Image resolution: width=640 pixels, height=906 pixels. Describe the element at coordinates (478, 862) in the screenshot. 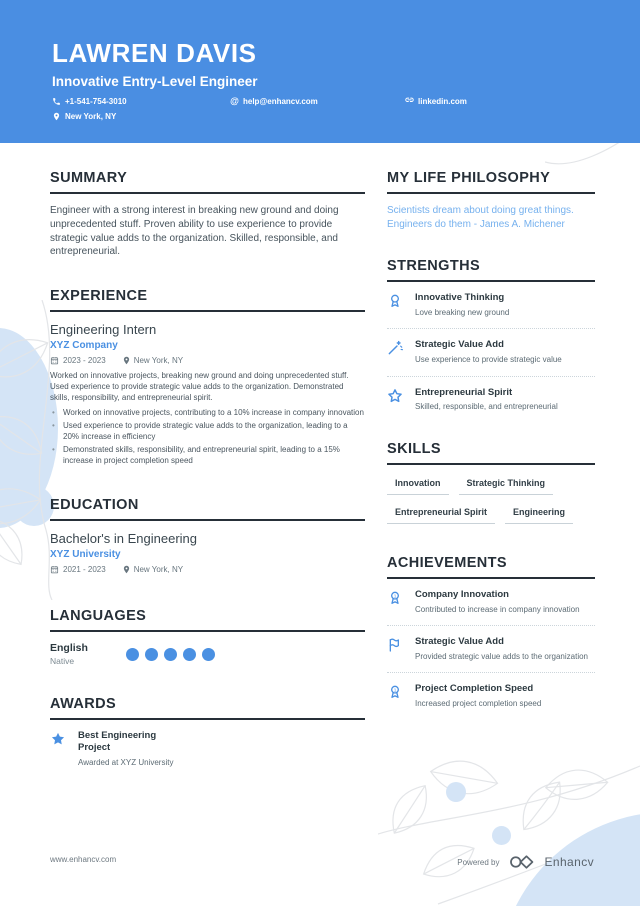

I see `powered-by-label: Powered by` at that location.